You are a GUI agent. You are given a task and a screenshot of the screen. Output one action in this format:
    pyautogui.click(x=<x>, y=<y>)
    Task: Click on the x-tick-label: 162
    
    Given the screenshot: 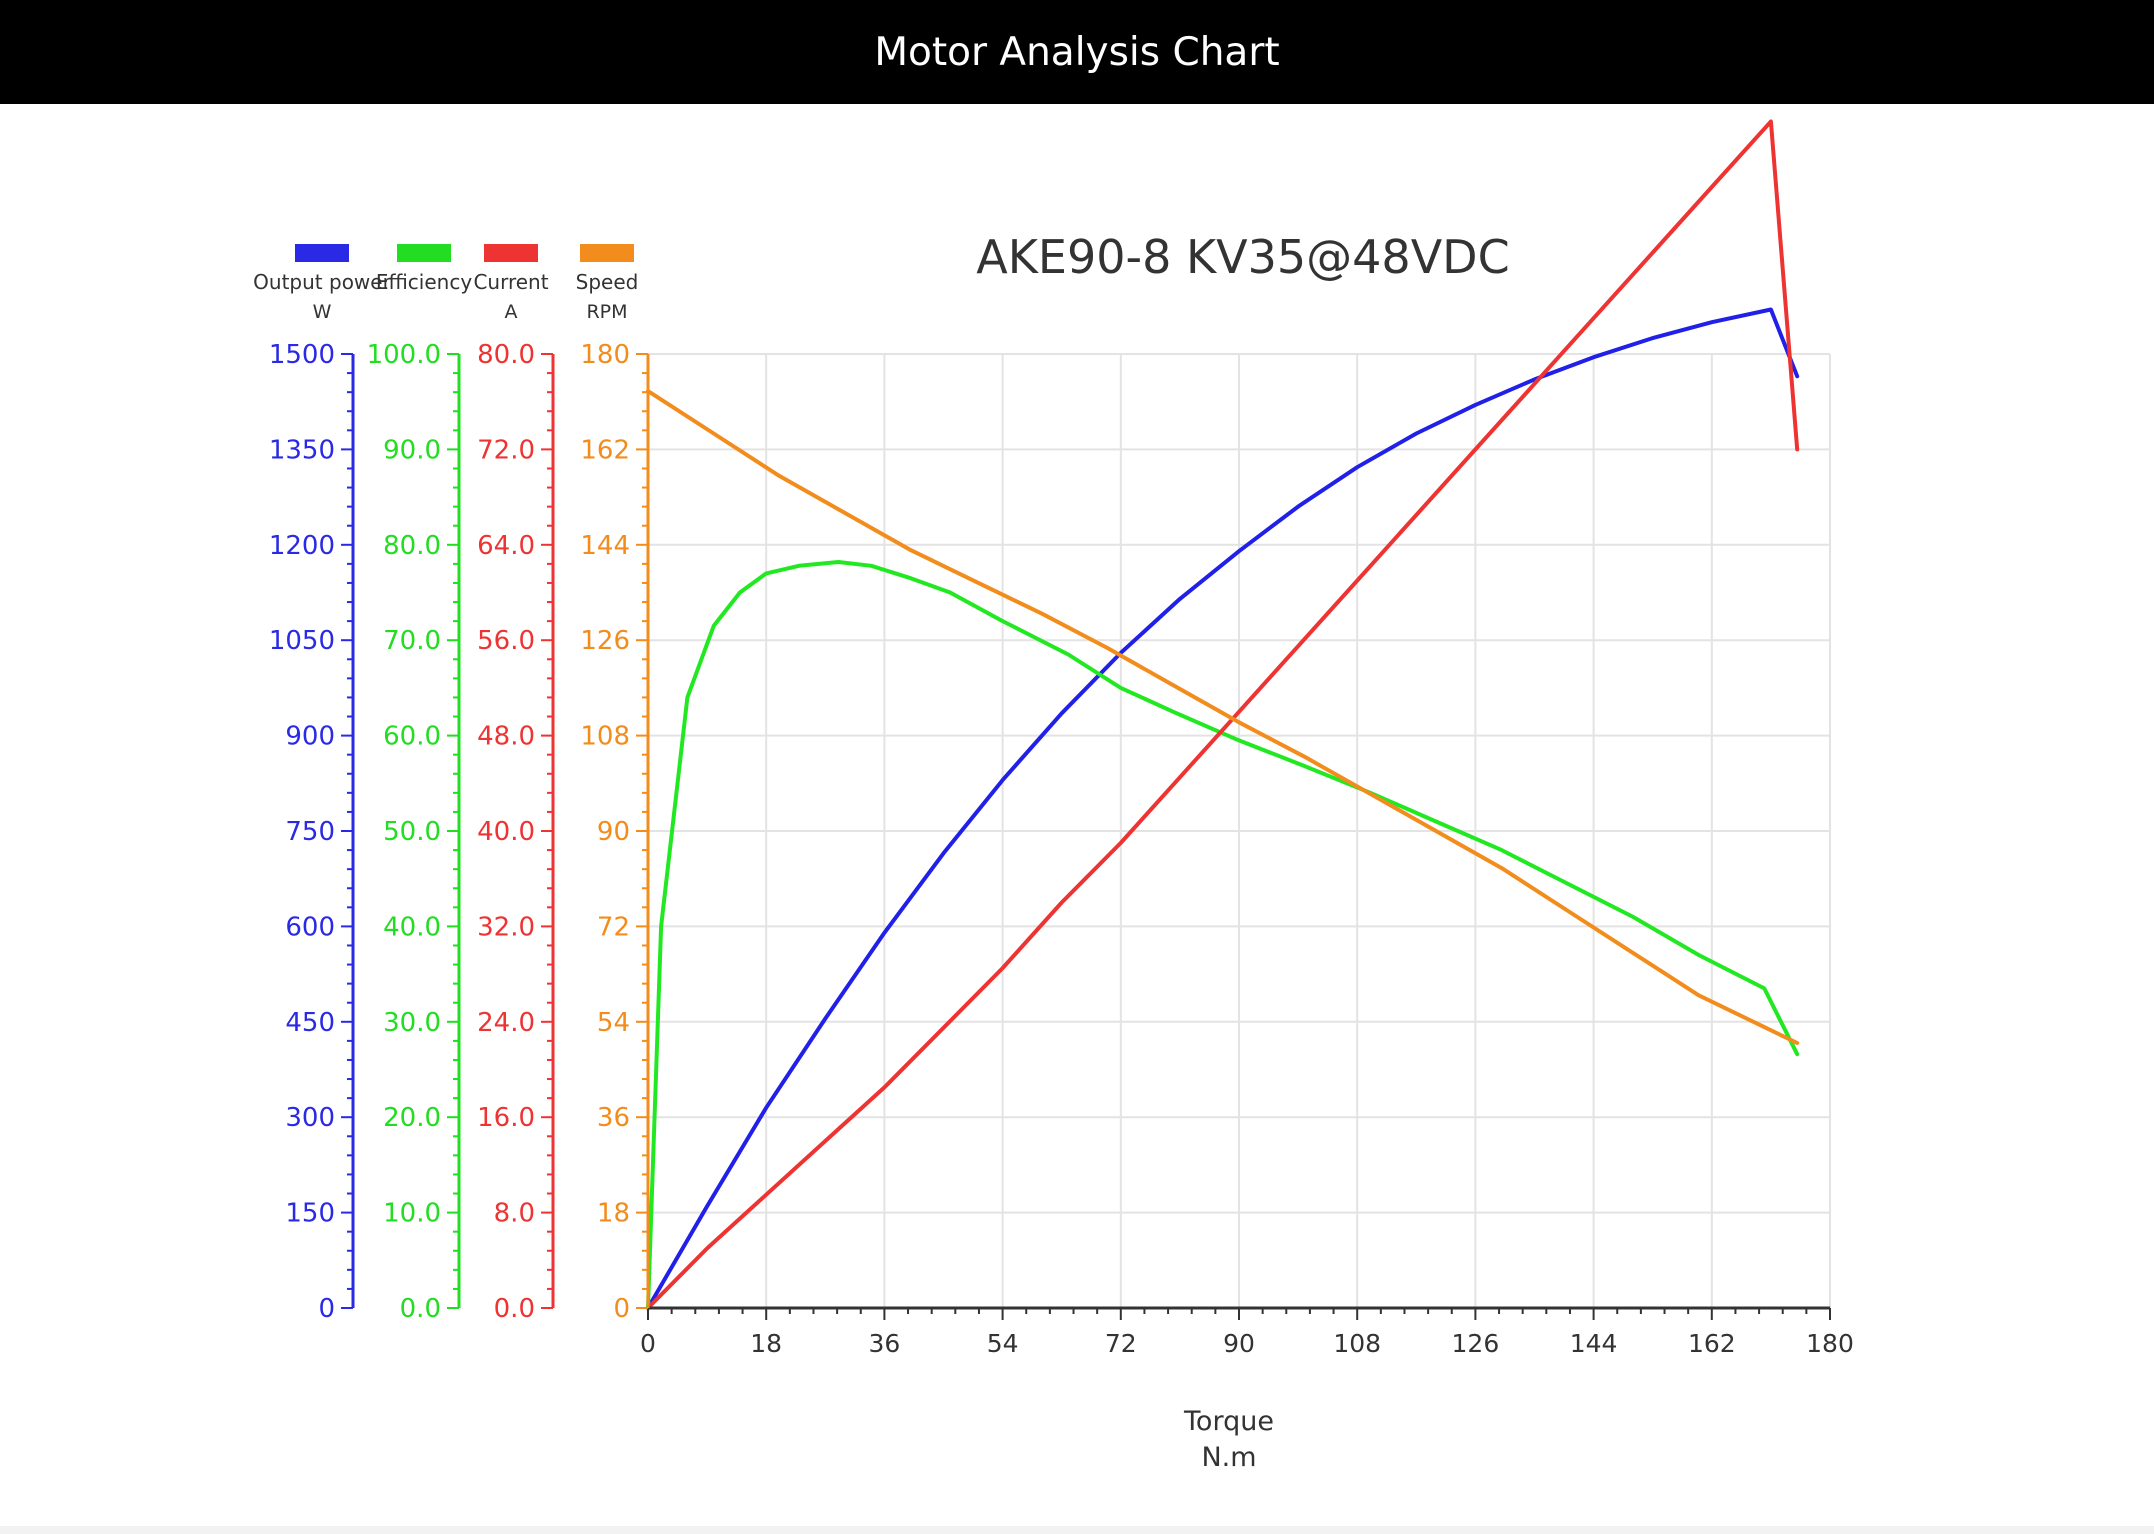 What is the action you would take?
    pyautogui.click(x=1712, y=1343)
    